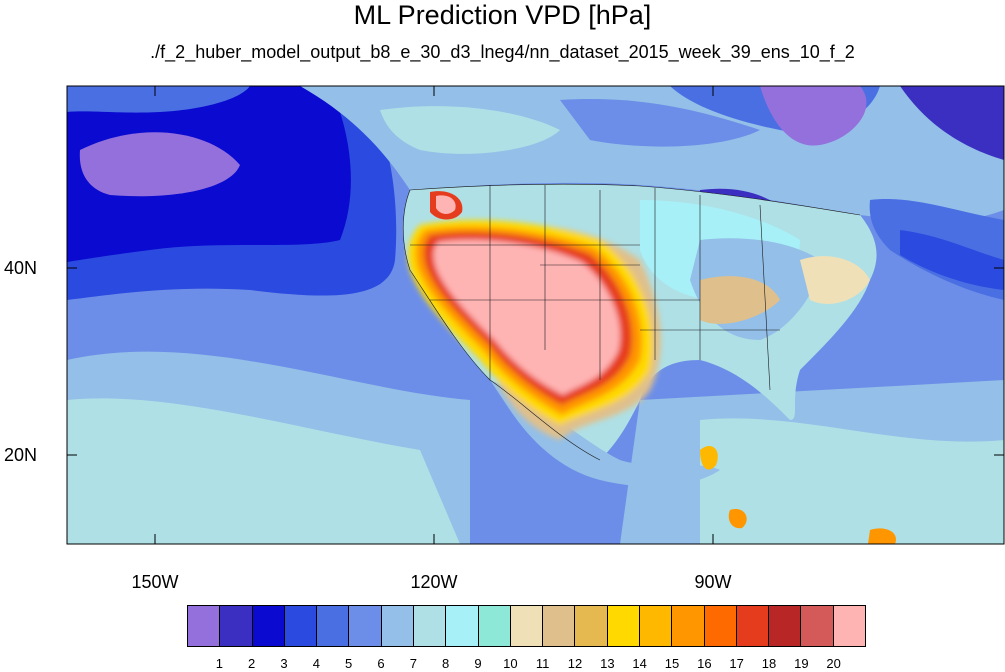 This screenshot has height=672, width=1005. Describe the element at coordinates (713, 582) in the screenshot. I see `lon-label-90w: 90W` at that location.